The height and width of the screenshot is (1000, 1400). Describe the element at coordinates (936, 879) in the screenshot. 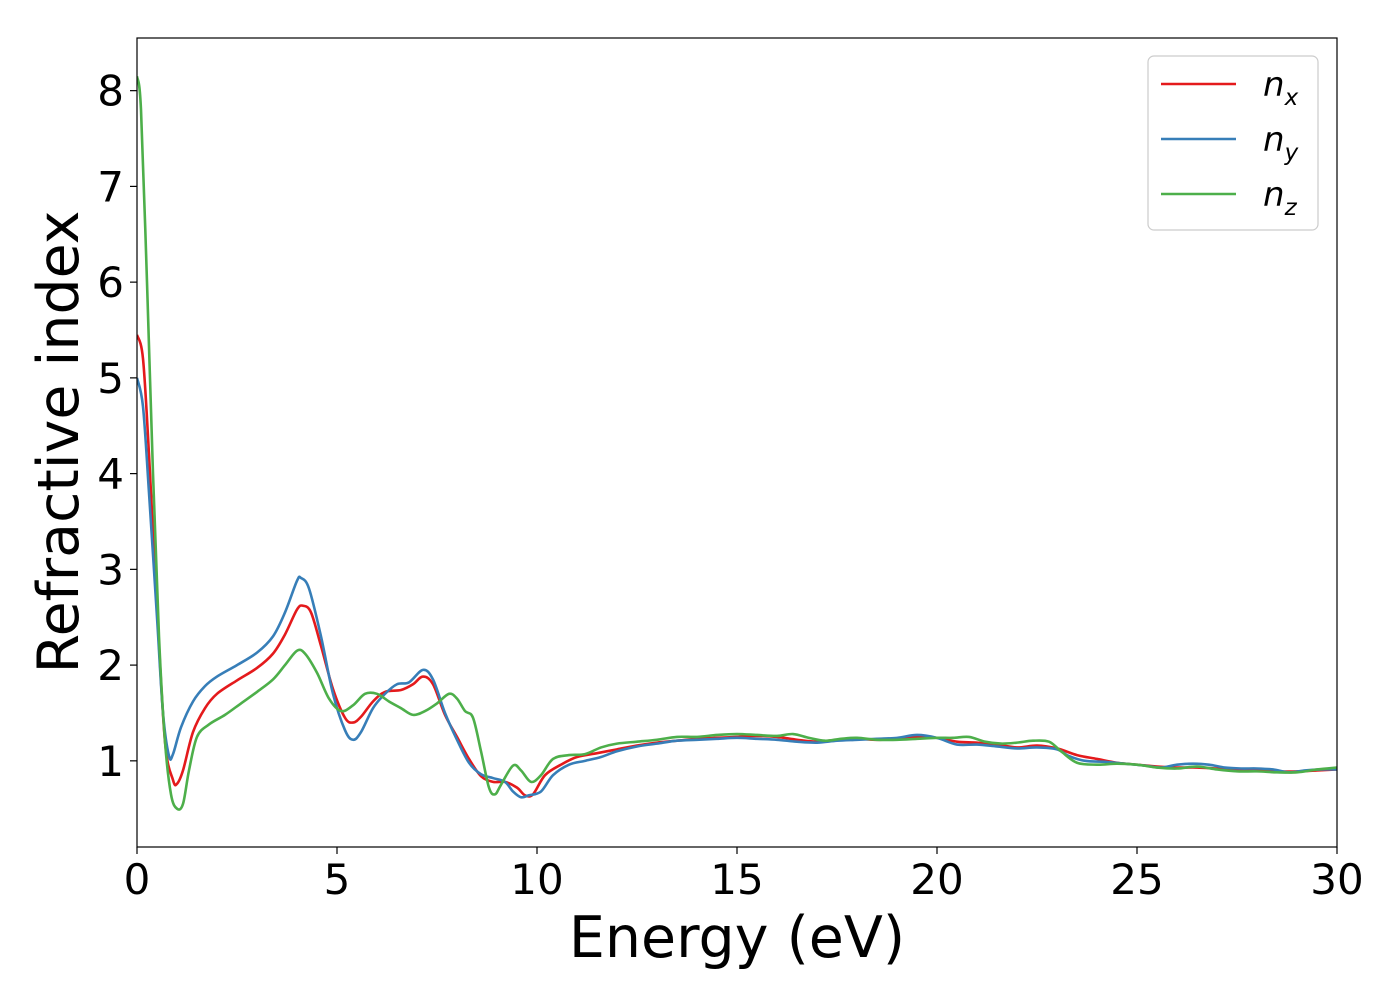

I see `x-tick-label: 20` at that location.